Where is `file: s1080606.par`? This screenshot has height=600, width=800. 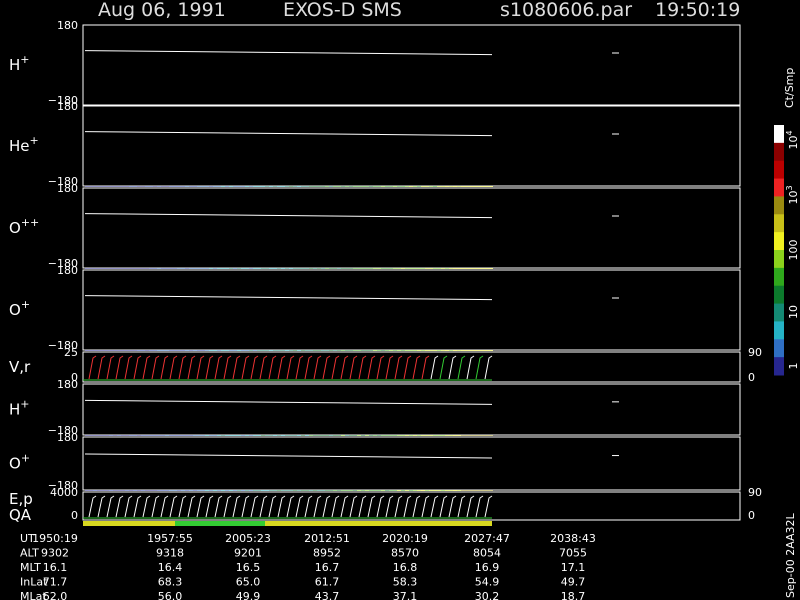
file: s1080606.par is located at coordinates (566, 10).